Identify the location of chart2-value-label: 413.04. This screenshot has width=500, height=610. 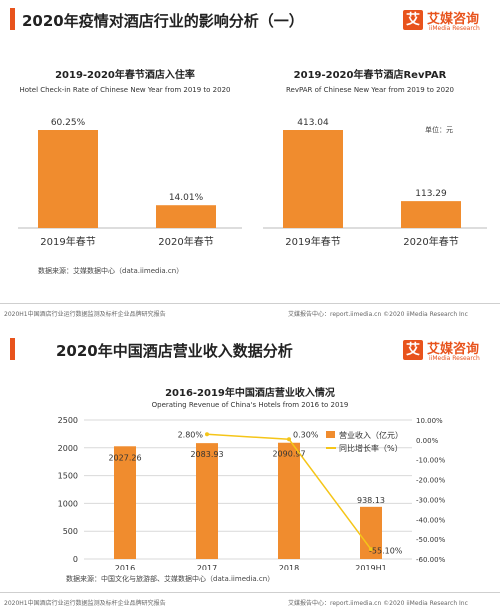
(313, 123).